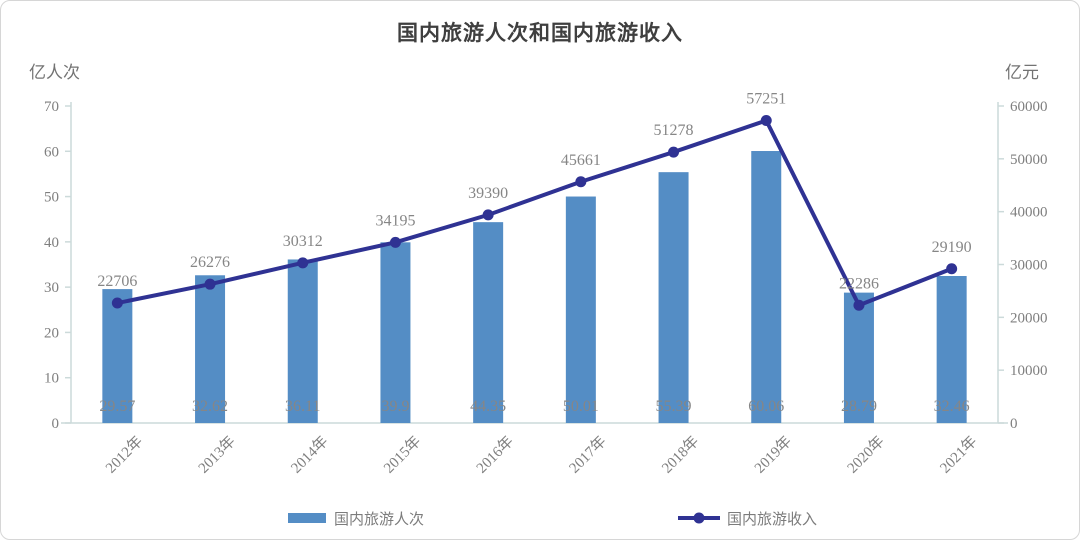 The width and height of the screenshot is (1080, 540). I want to click on line-value-label: 22706, so click(117, 281).